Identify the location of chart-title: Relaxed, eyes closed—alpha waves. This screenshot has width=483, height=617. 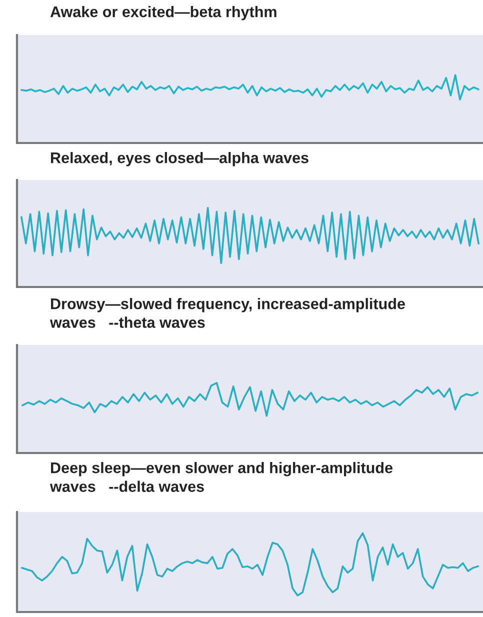
(179, 159).